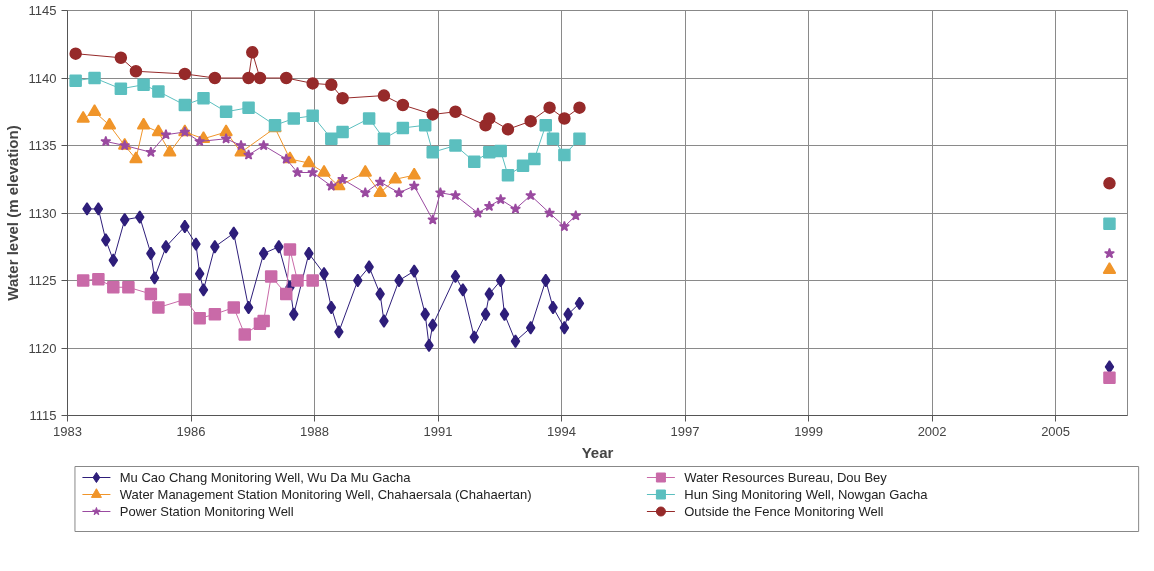 The image size is (1154, 571). What do you see at coordinates (325, 494) in the screenshot?
I see `legend-label: Water Management Station Monitoring Well, Chahaersala (Chahaertan)` at bounding box center [325, 494].